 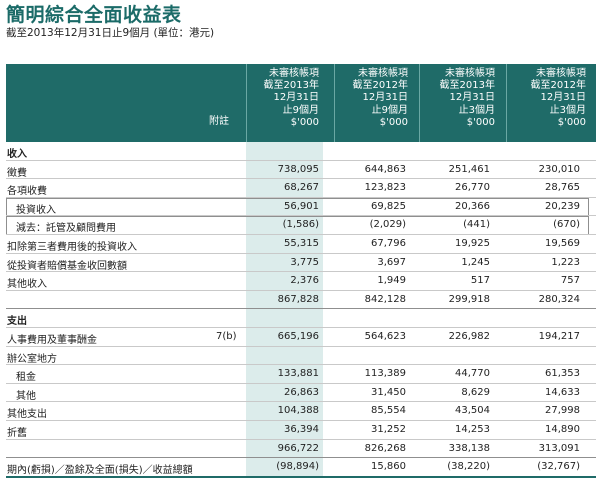 I want to click on row-value: 14,633, so click(x=562, y=392).